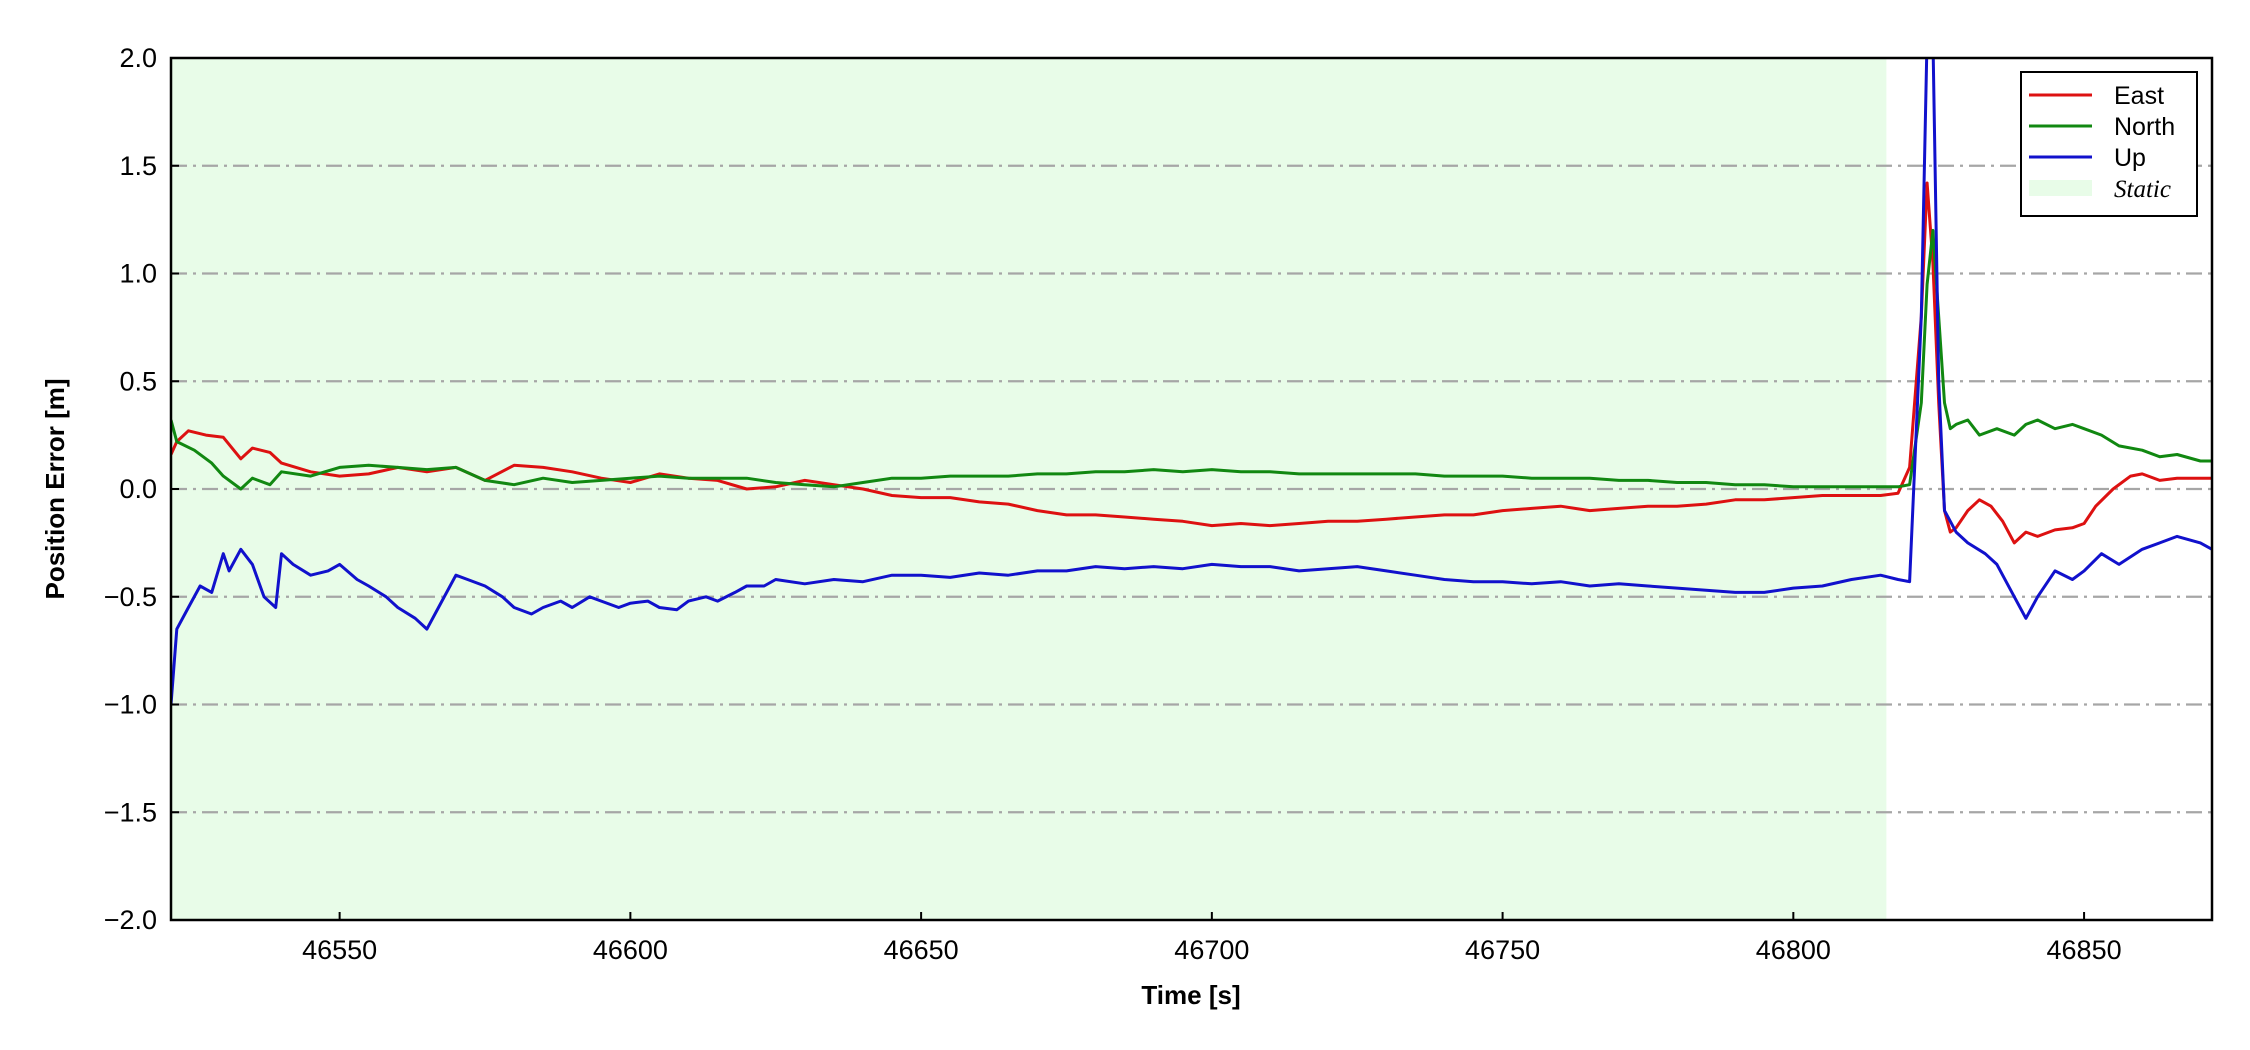 This screenshot has width=2250, height=1050. I want to click on legend-swatch-static, so click(2060, 188).